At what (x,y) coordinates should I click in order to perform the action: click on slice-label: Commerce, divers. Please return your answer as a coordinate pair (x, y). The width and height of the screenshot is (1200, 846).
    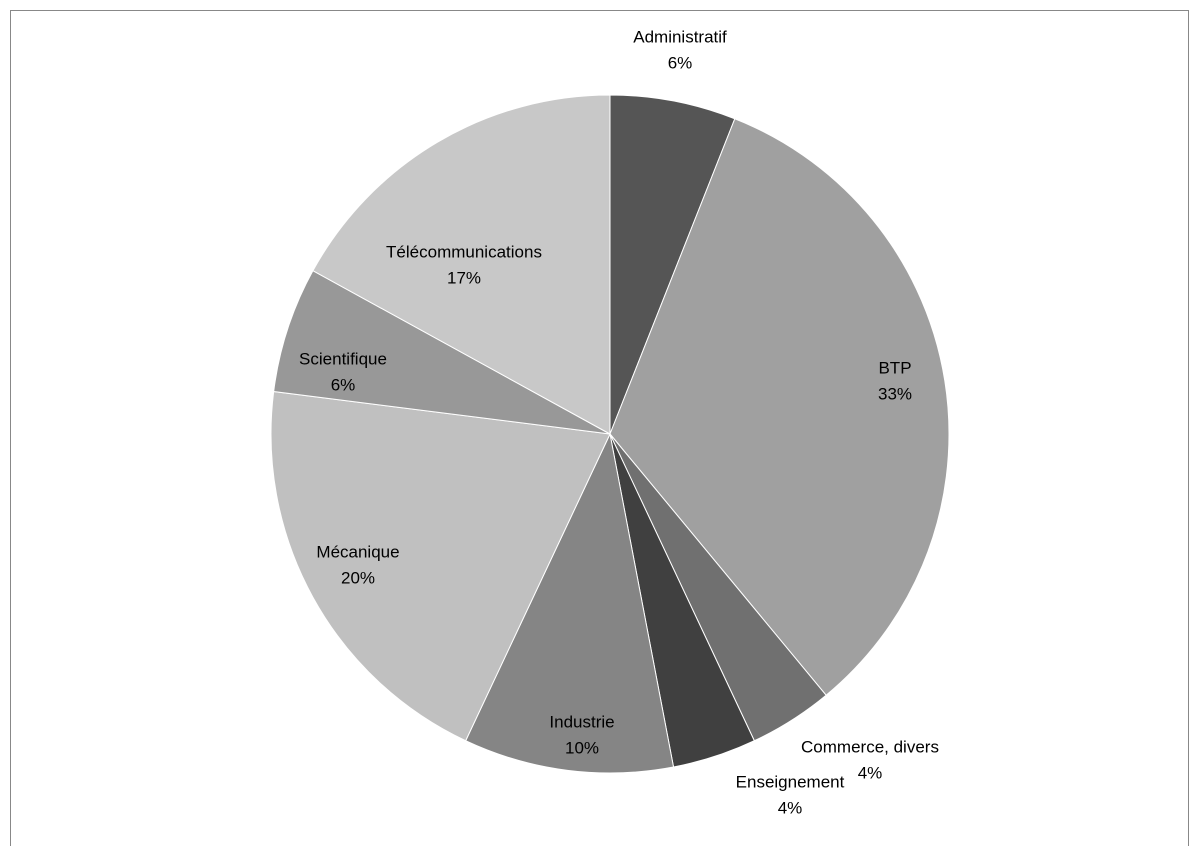
    Looking at the image, I should click on (870, 746).